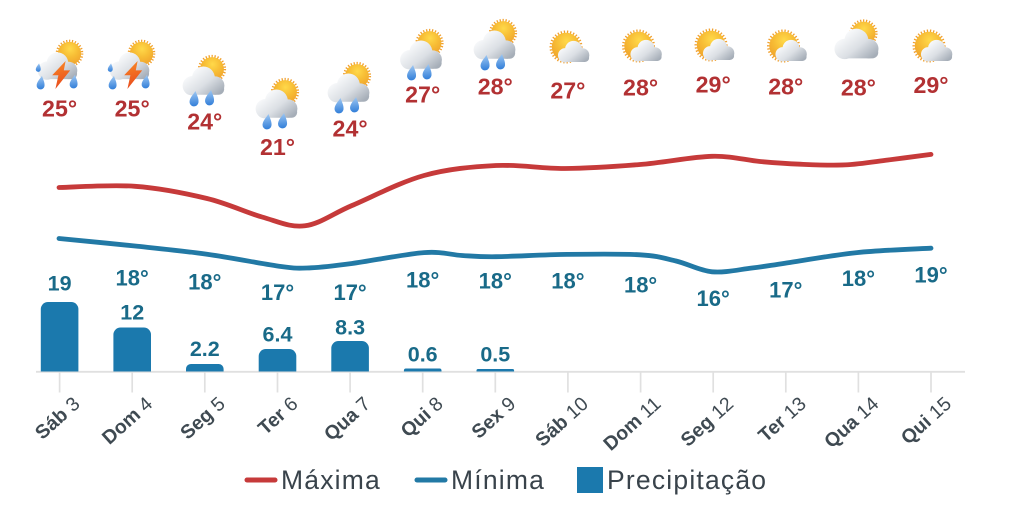 This screenshot has width=1019, height=528. I want to click on svg-text: Máxima, so click(331, 480).